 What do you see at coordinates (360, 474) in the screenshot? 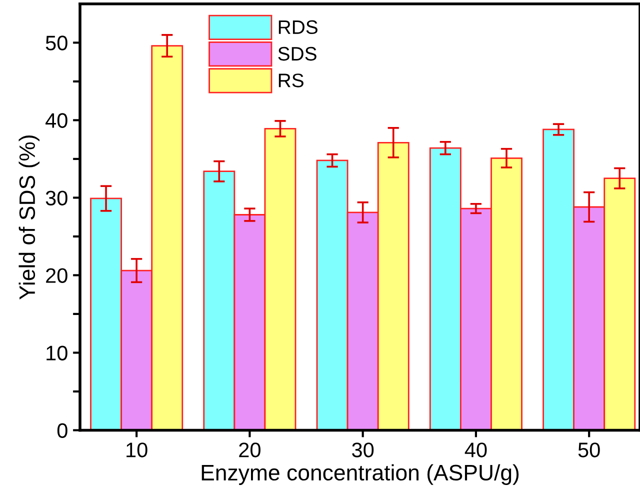
I see `x-axis-title: Enzyme concentration (ASPU/g)` at bounding box center [360, 474].